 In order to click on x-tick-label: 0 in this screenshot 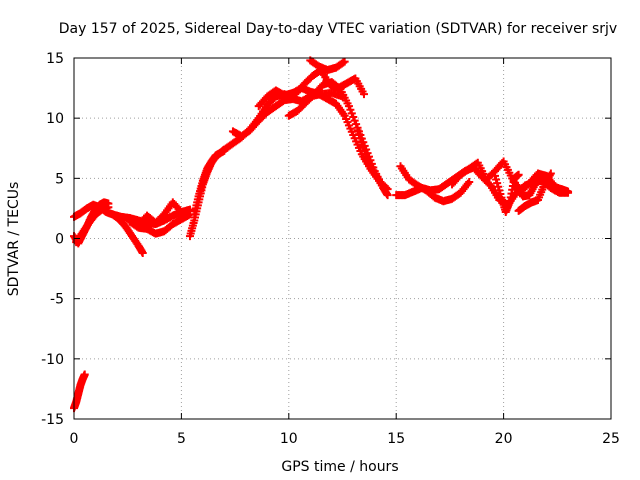, I will do `click(74, 439)`.